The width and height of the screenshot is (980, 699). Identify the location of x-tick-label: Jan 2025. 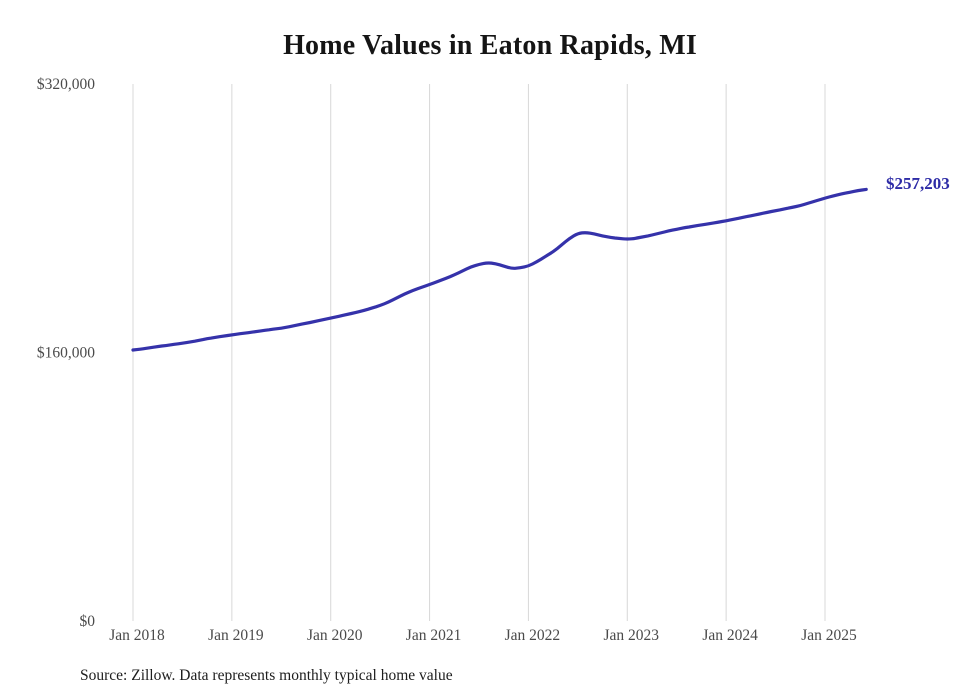
(829, 635).